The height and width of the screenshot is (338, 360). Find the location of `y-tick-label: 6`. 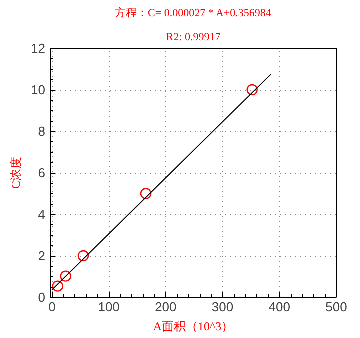

y-tick-label: 6 is located at coordinates (42, 173).